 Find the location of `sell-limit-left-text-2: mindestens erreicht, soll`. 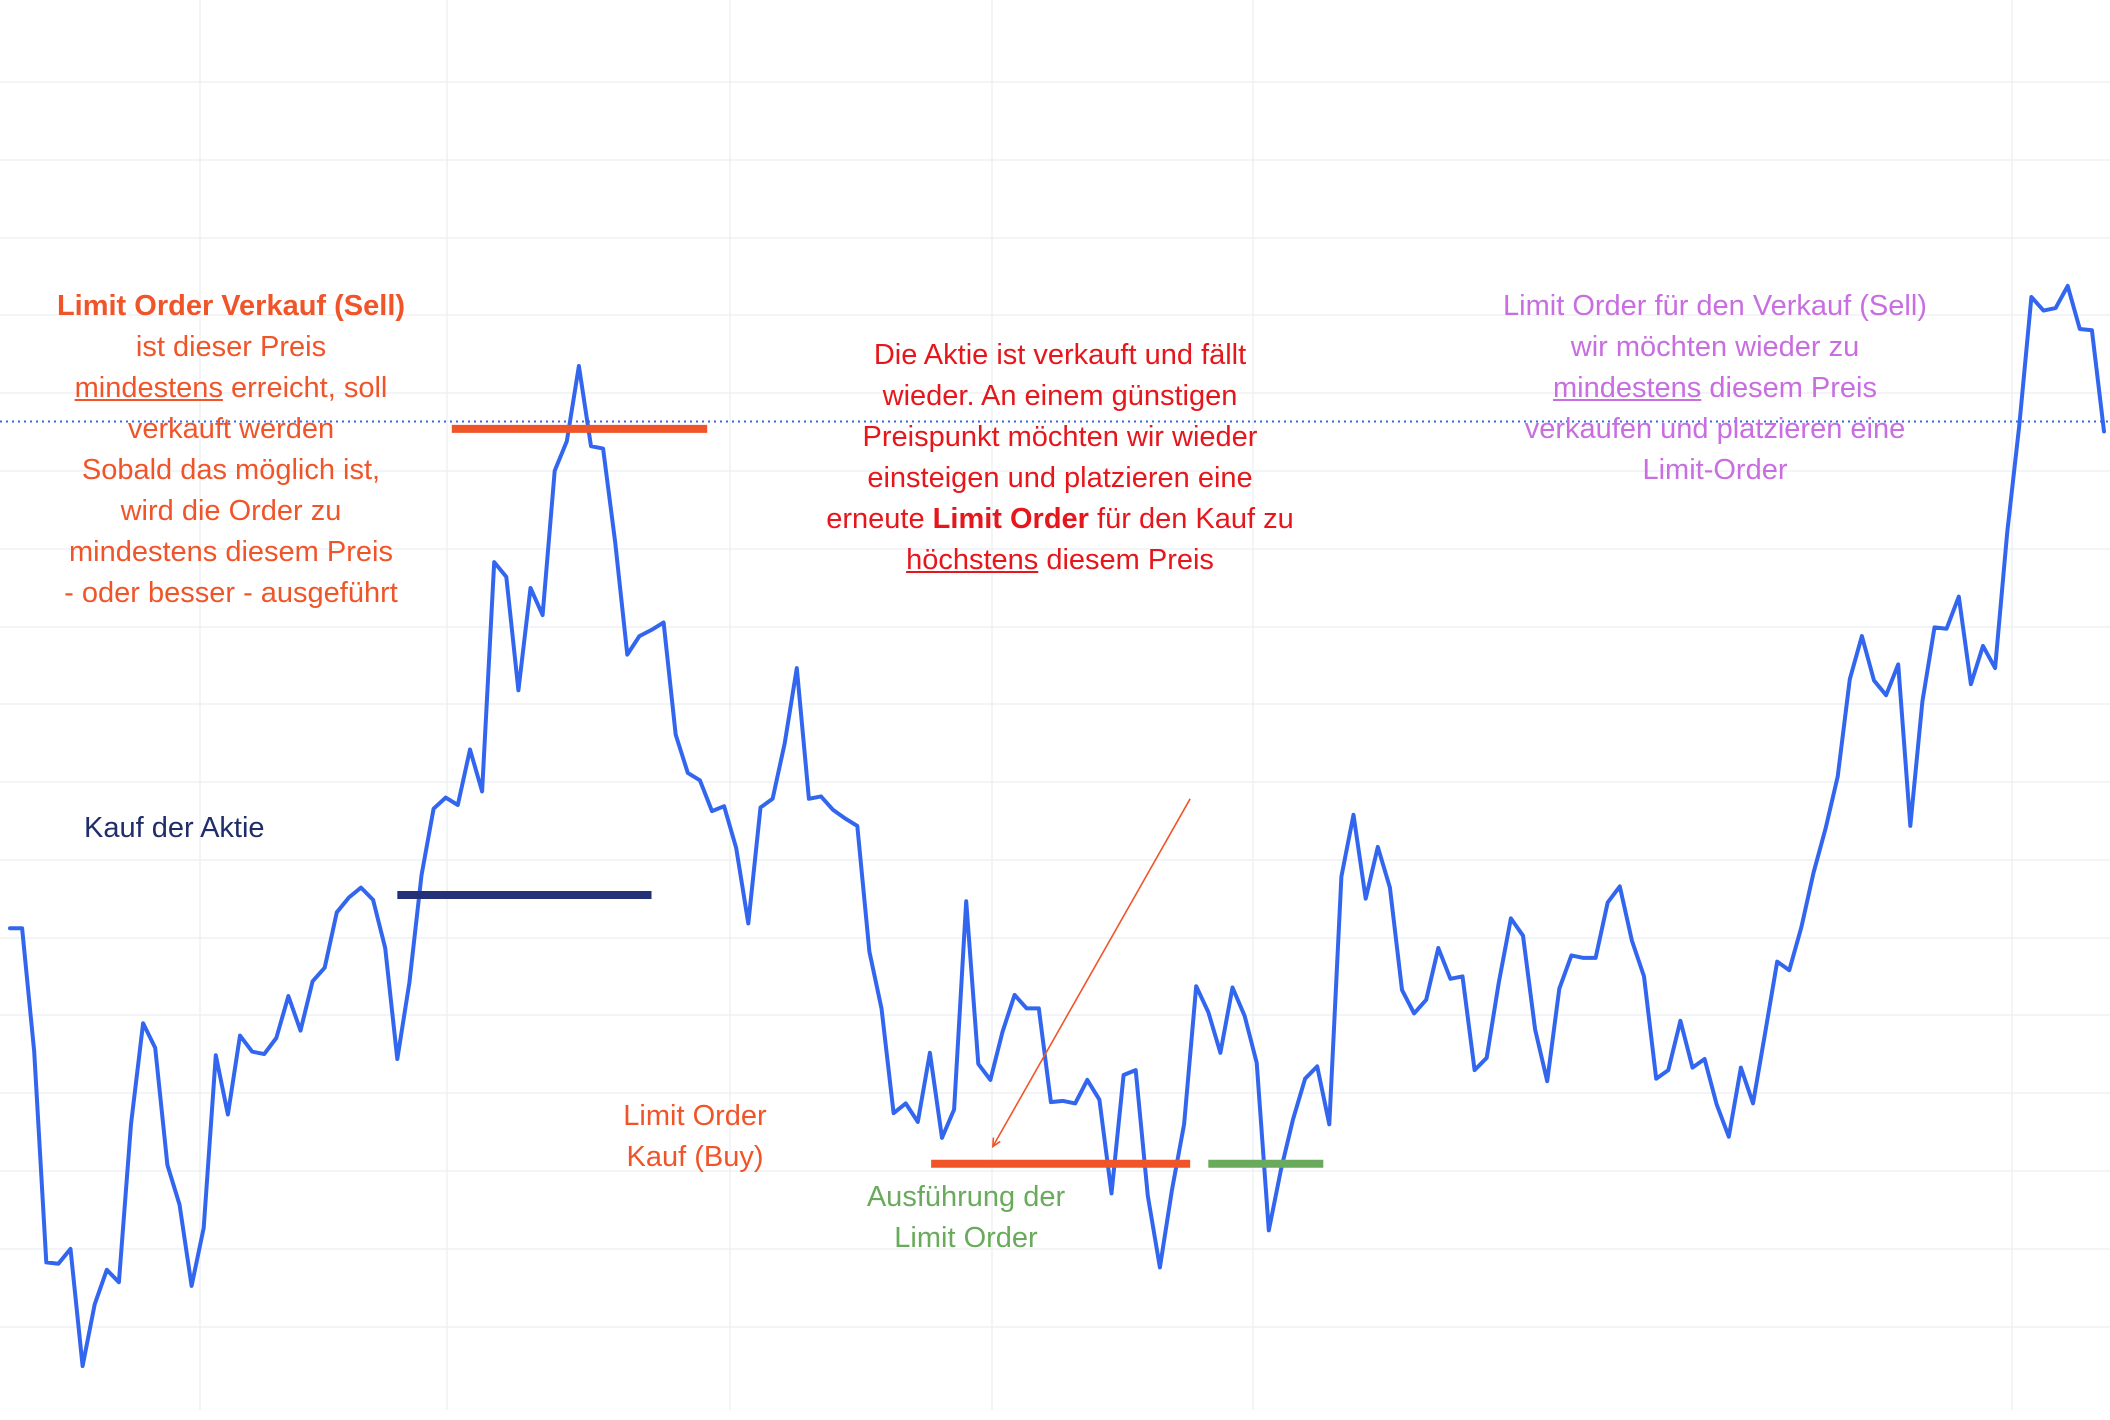

sell-limit-left-text-2: mindestens erreicht, soll is located at coordinates (231, 388).